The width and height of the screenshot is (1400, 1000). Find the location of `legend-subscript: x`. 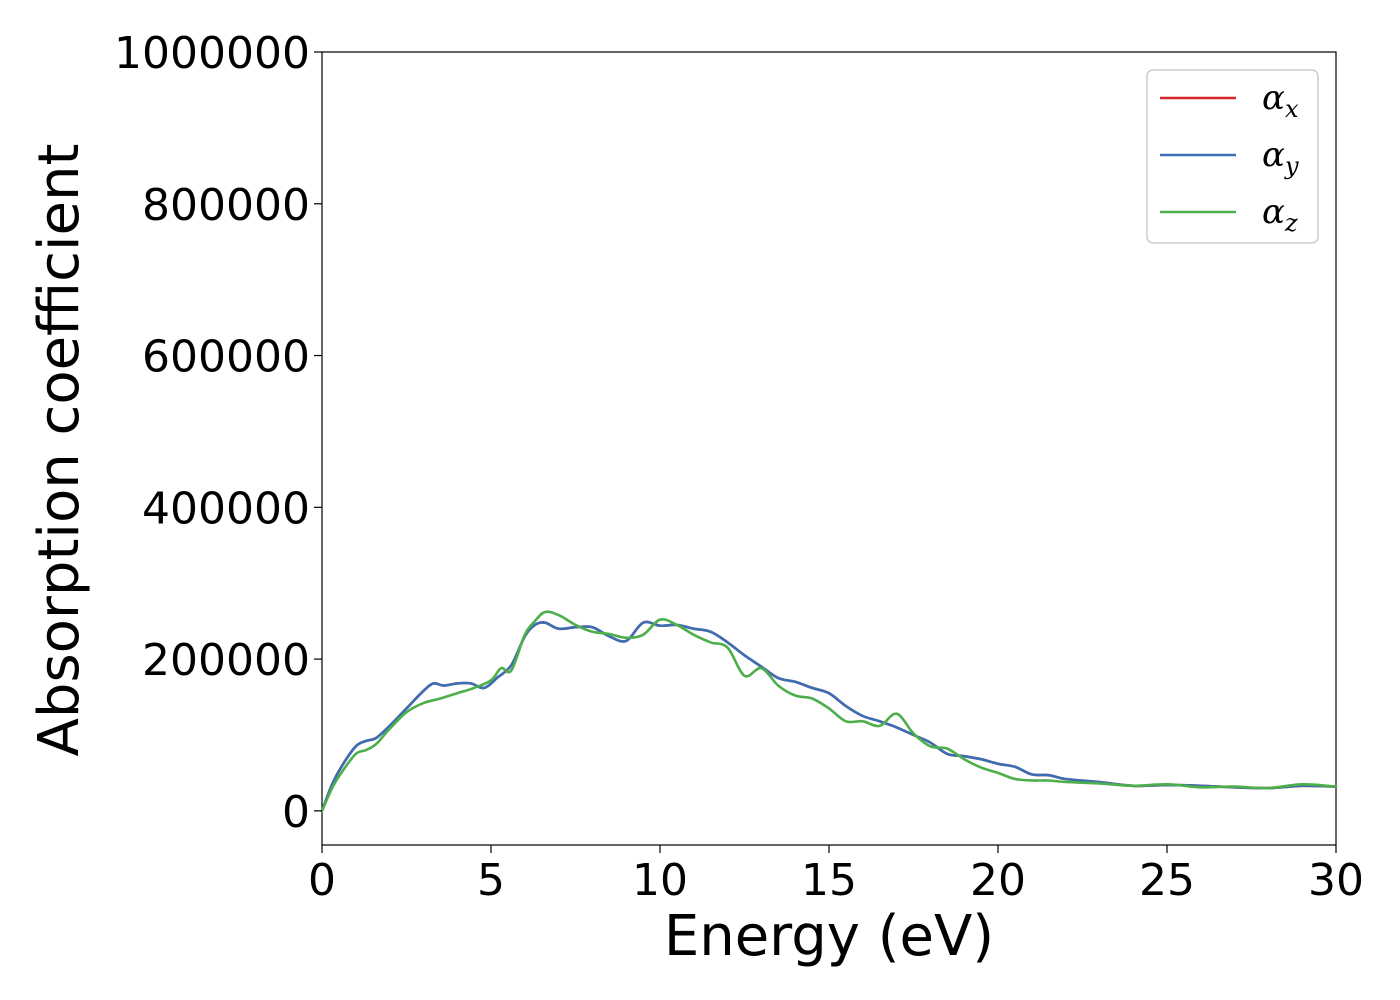

legend-subscript: x is located at coordinates (1292, 109).